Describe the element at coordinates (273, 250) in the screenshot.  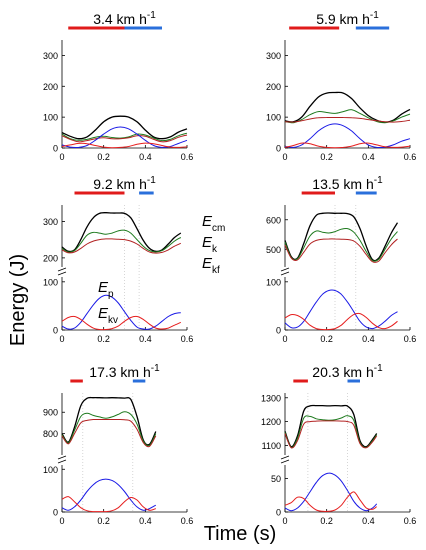
I see `y-tick-label: 500` at that location.